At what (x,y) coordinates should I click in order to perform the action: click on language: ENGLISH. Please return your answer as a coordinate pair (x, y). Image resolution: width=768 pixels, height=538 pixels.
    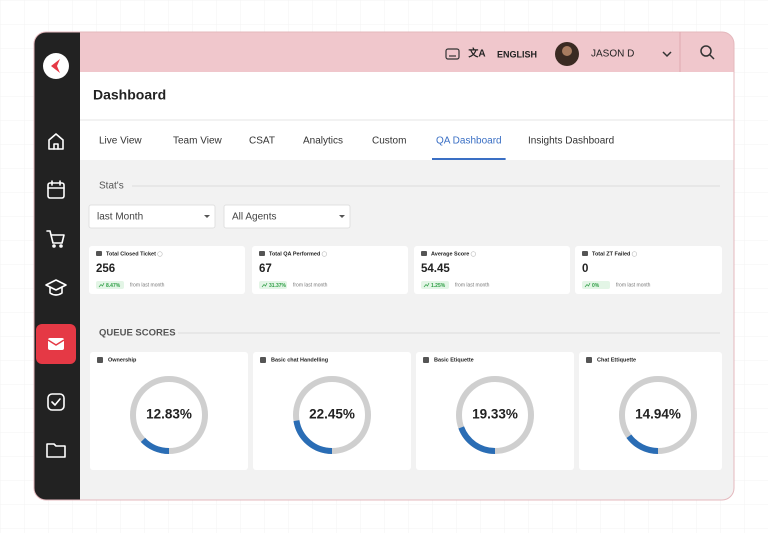
    Looking at the image, I should click on (517, 54).